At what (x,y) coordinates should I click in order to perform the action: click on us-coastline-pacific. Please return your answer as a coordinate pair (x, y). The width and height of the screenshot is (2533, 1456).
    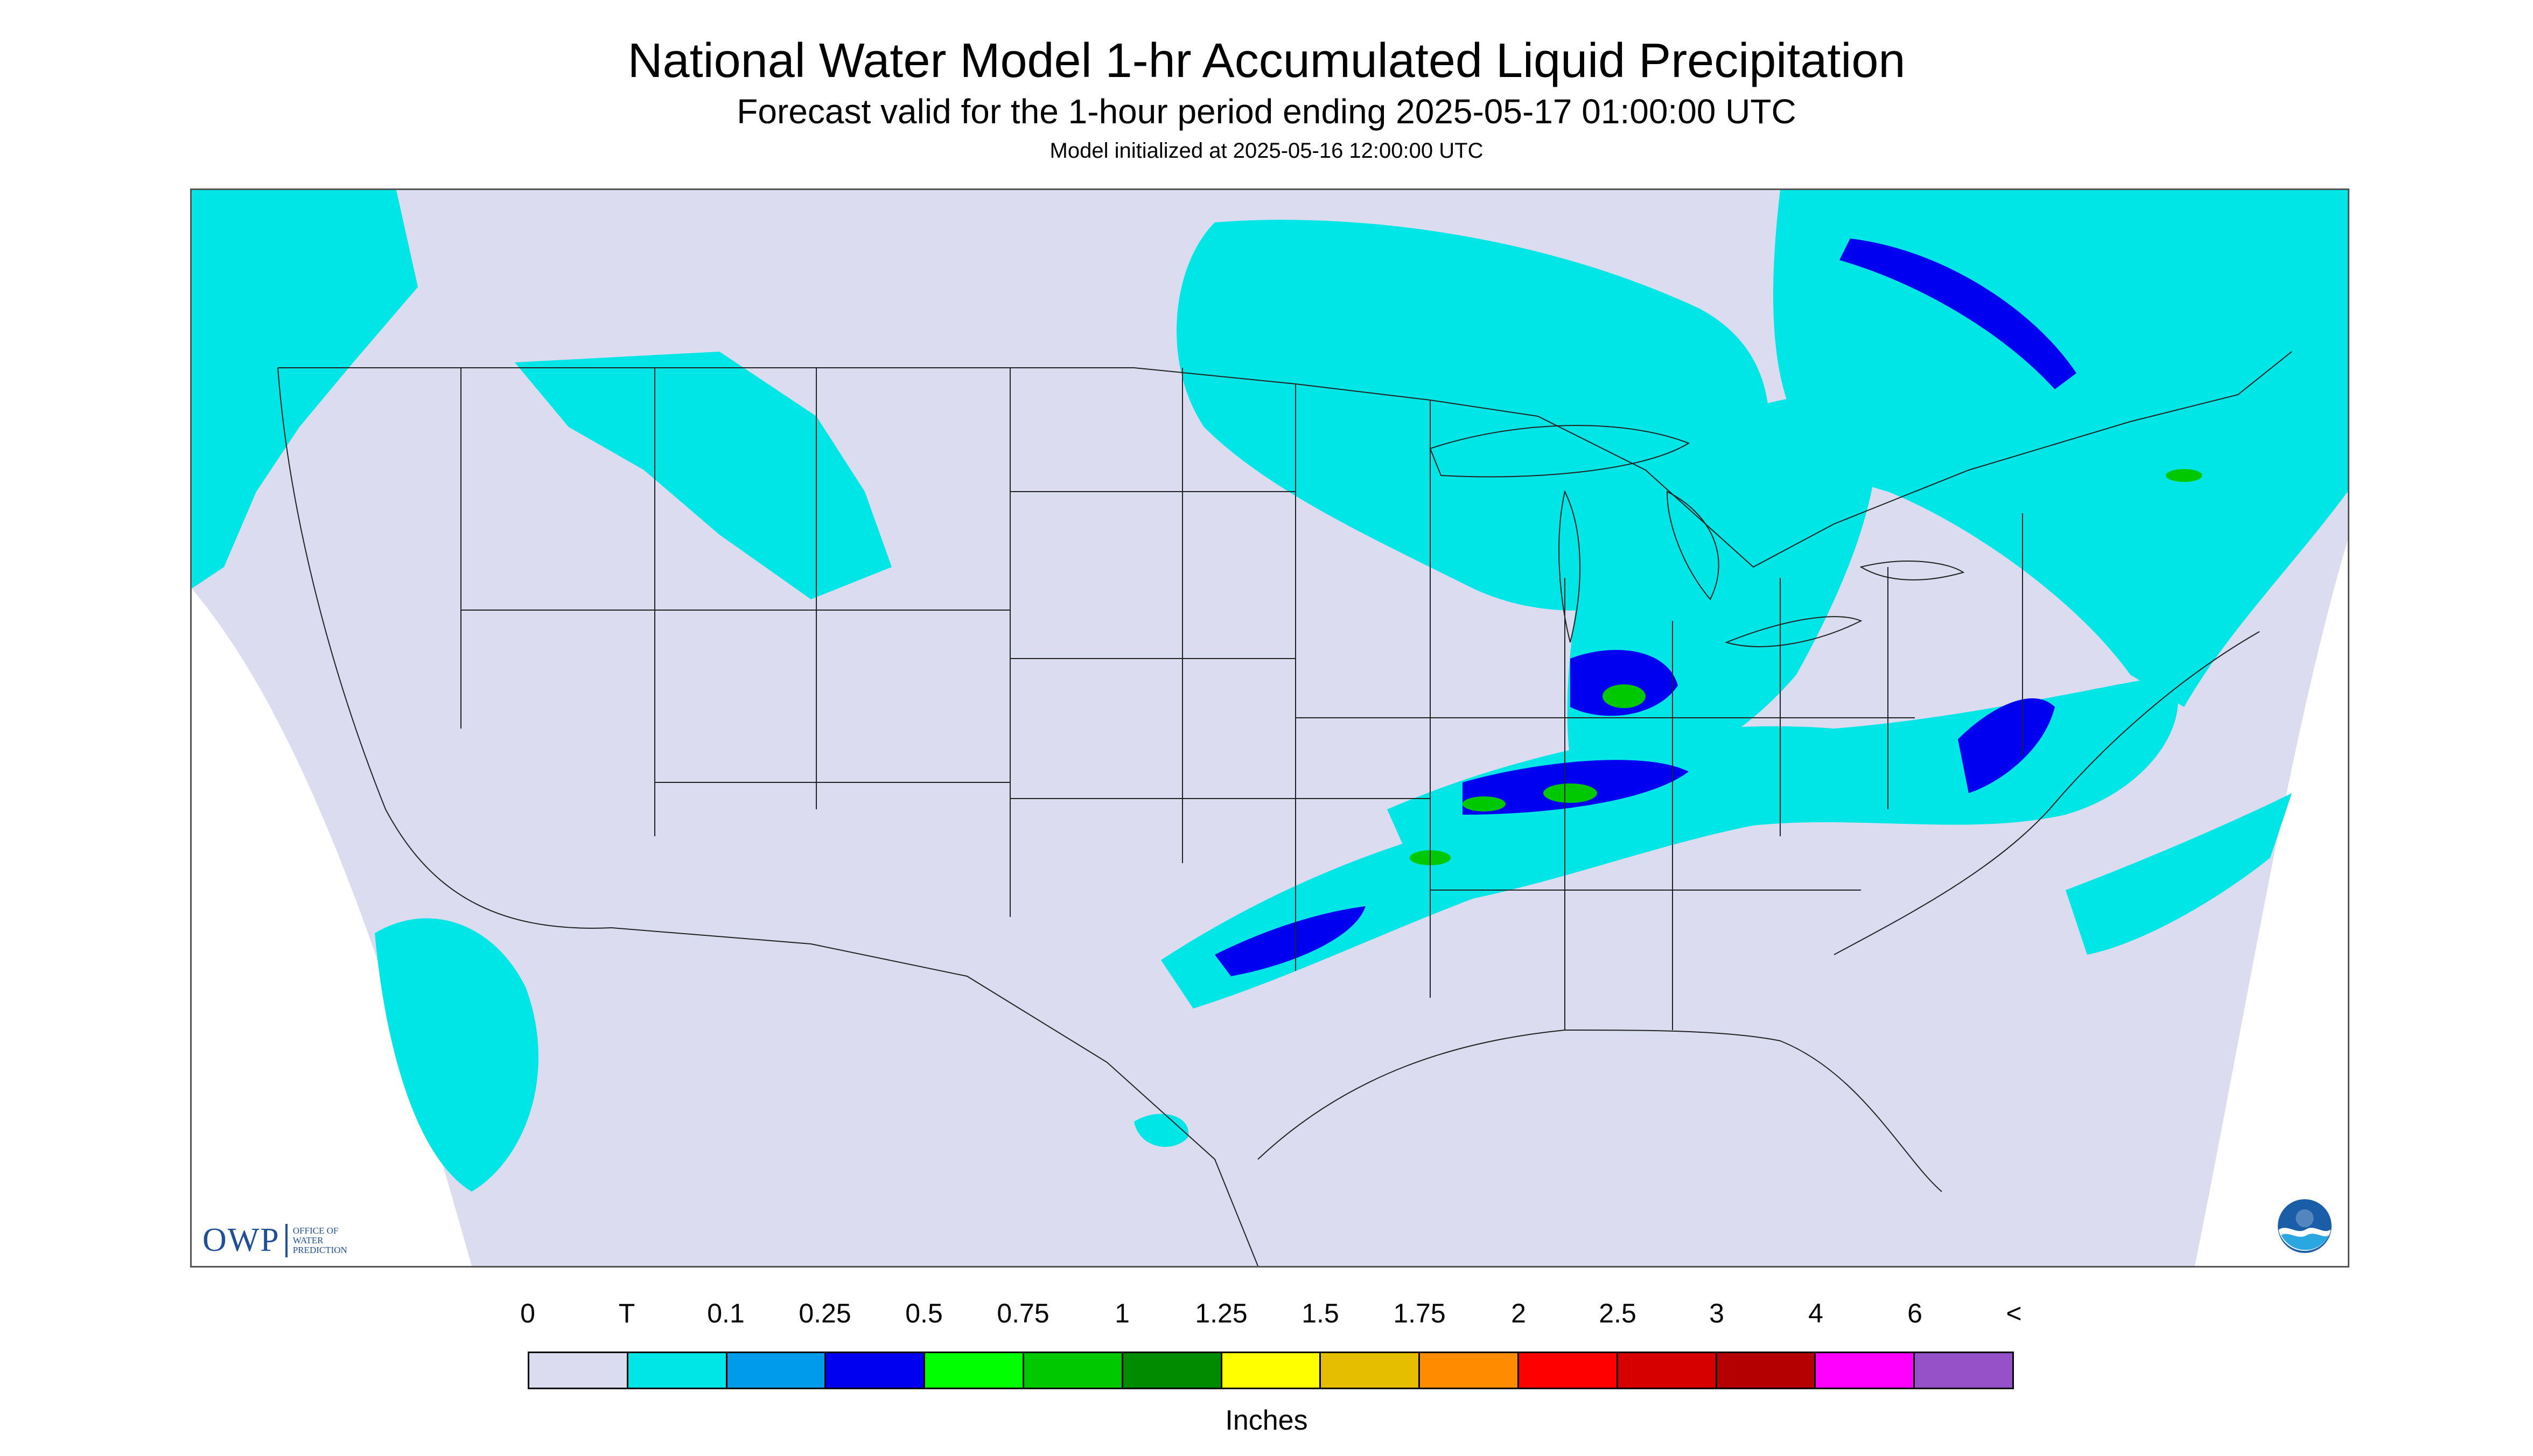
    Looking at the image, I should click on (445, 648).